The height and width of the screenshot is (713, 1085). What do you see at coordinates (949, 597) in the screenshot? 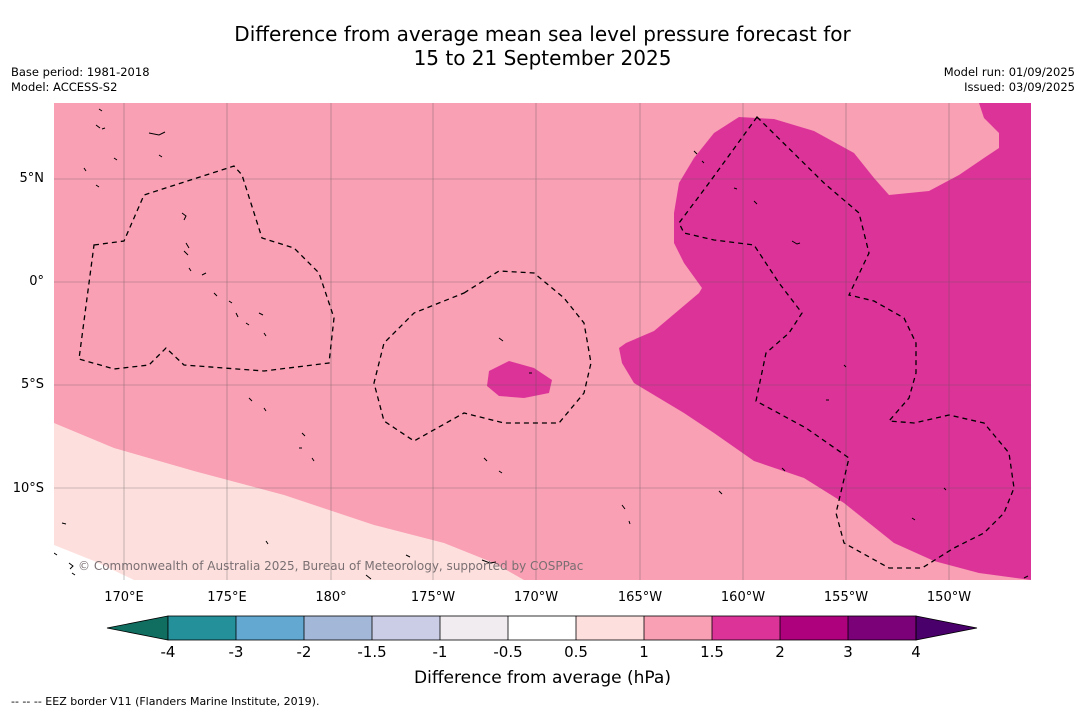
I see `lon-label: 150°W` at bounding box center [949, 597].